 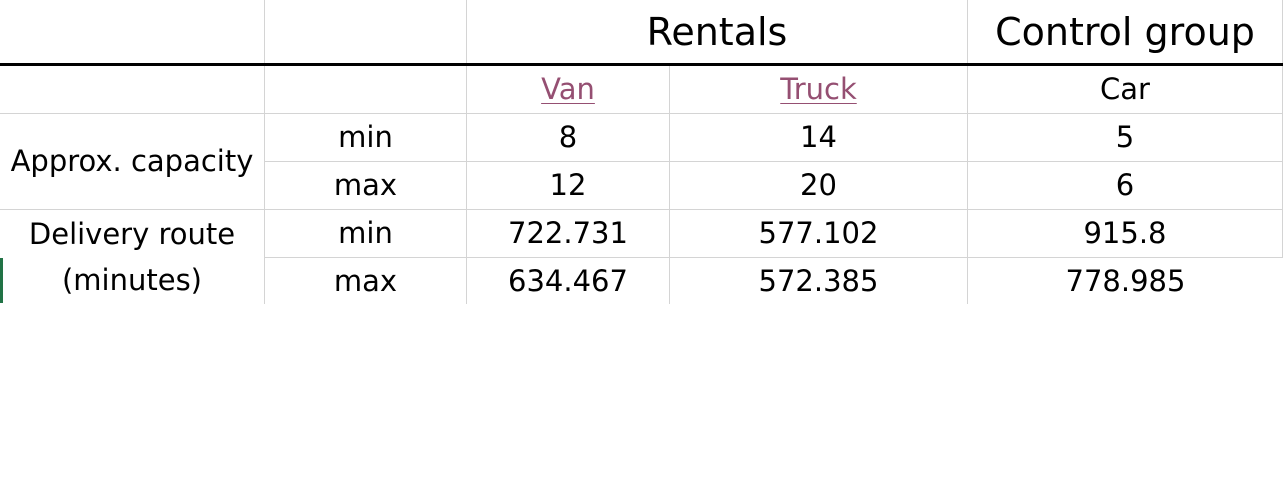 I want to click on capacity-max-car: 6, so click(x=1125, y=186).